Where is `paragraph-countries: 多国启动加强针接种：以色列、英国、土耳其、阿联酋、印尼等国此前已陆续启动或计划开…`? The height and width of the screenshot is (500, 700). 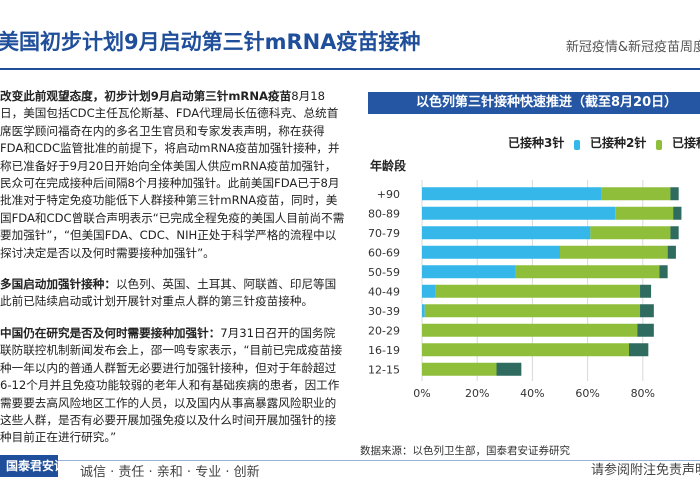
paragraph-countries: 多国启动加强针接种：以色列、英国、土耳其、阿联酋、印尼等国此前已陆续启动或计划开… is located at coordinates (172, 293).